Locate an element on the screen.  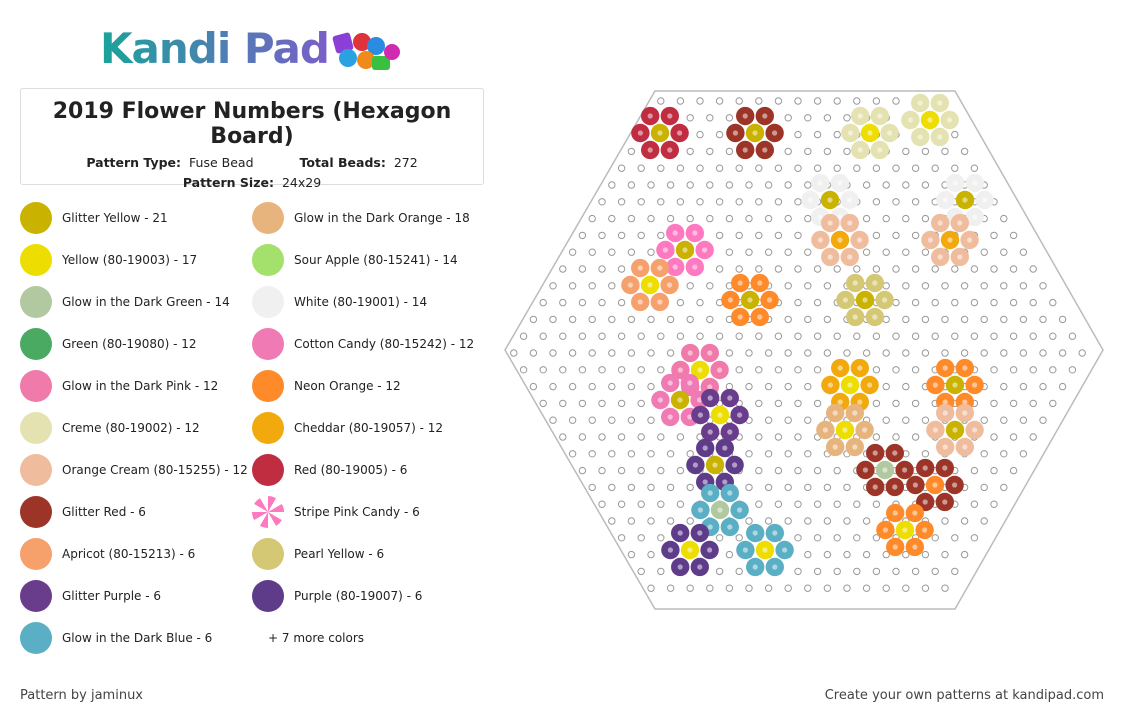
cta: Create your own patterns at kandipad.com is located at coordinates (964, 695).